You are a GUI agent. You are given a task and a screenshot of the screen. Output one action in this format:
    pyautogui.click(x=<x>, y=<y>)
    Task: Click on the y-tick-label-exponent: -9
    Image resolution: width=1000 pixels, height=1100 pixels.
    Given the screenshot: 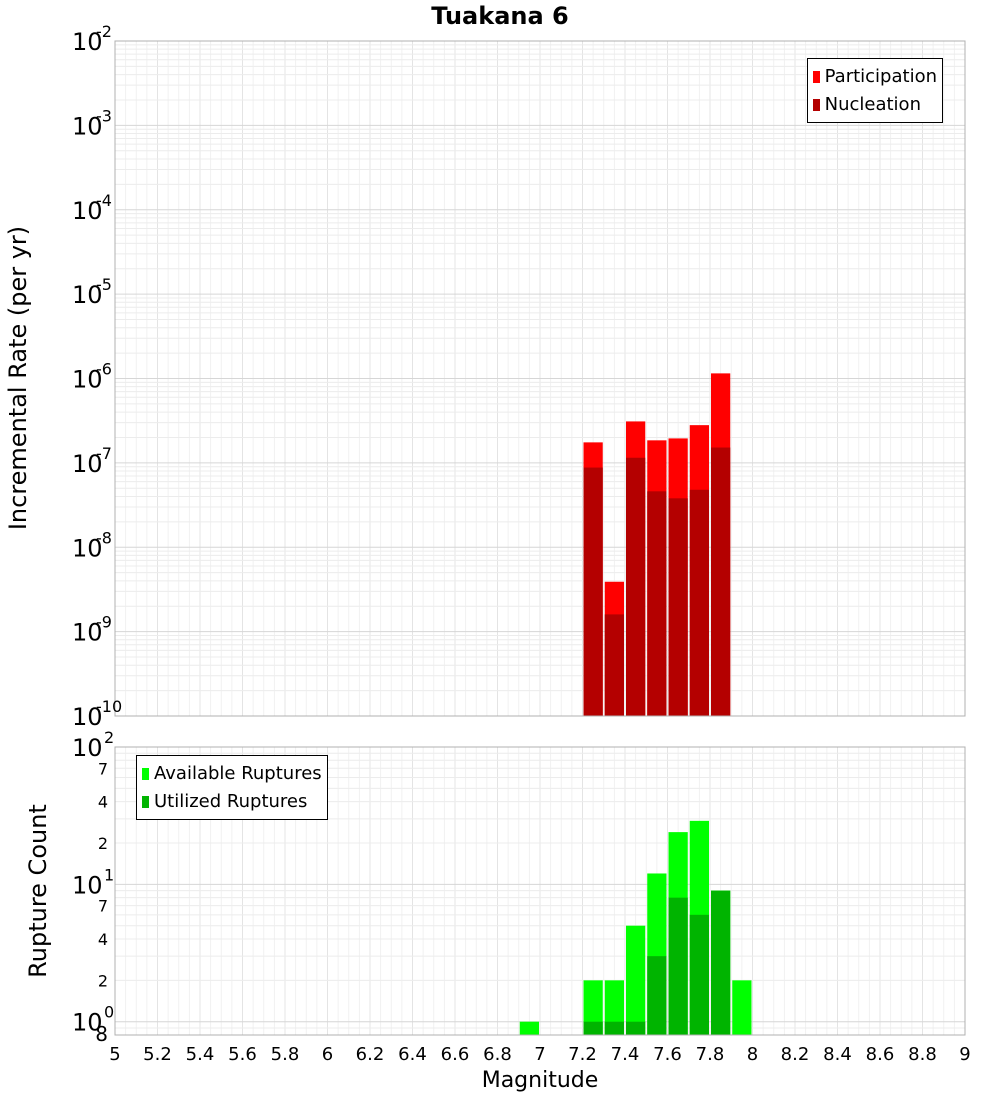 What is the action you would take?
    pyautogui.click(x=104, y=622)
    